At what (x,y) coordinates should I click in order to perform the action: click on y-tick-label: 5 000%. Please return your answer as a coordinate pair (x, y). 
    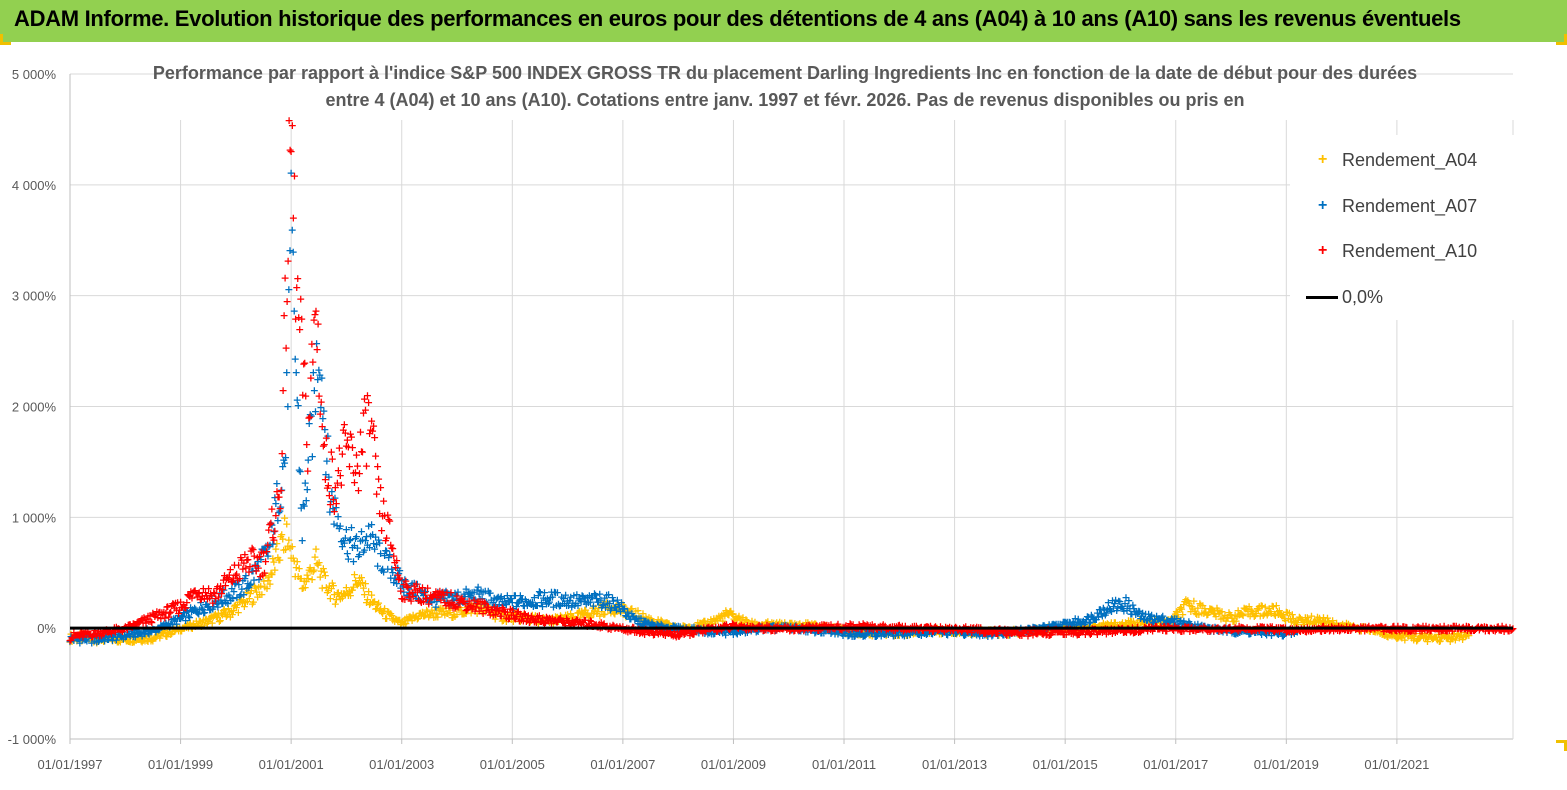
    Looking at the image, I should click on (34, 74).